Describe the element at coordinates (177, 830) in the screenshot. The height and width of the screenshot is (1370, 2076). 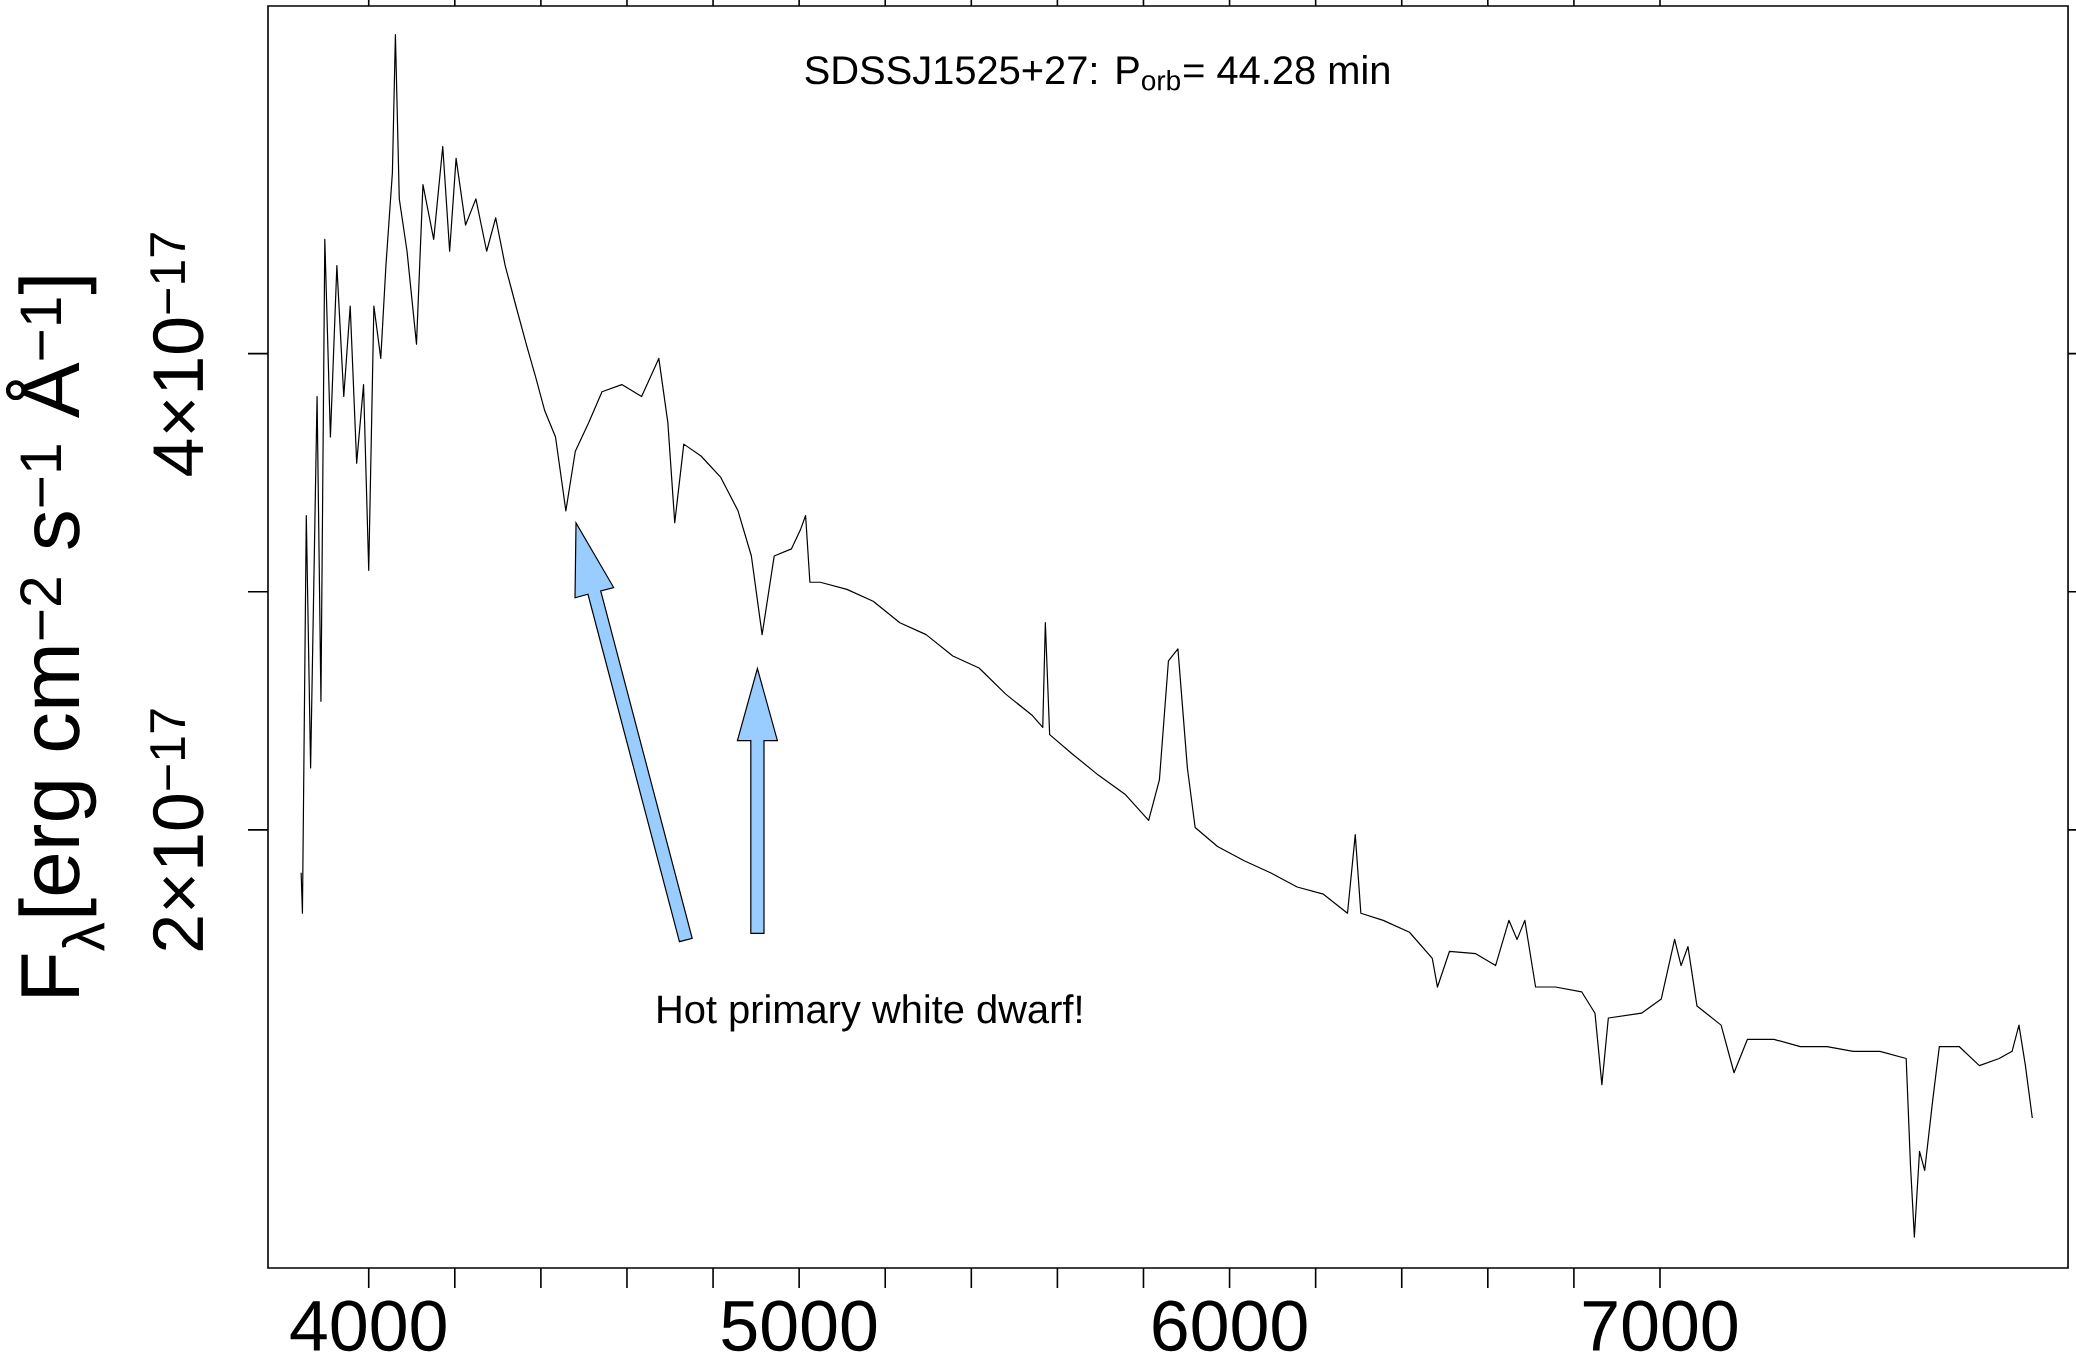
I see `y-tick-label: 2×10$^{−17}$` at that location.